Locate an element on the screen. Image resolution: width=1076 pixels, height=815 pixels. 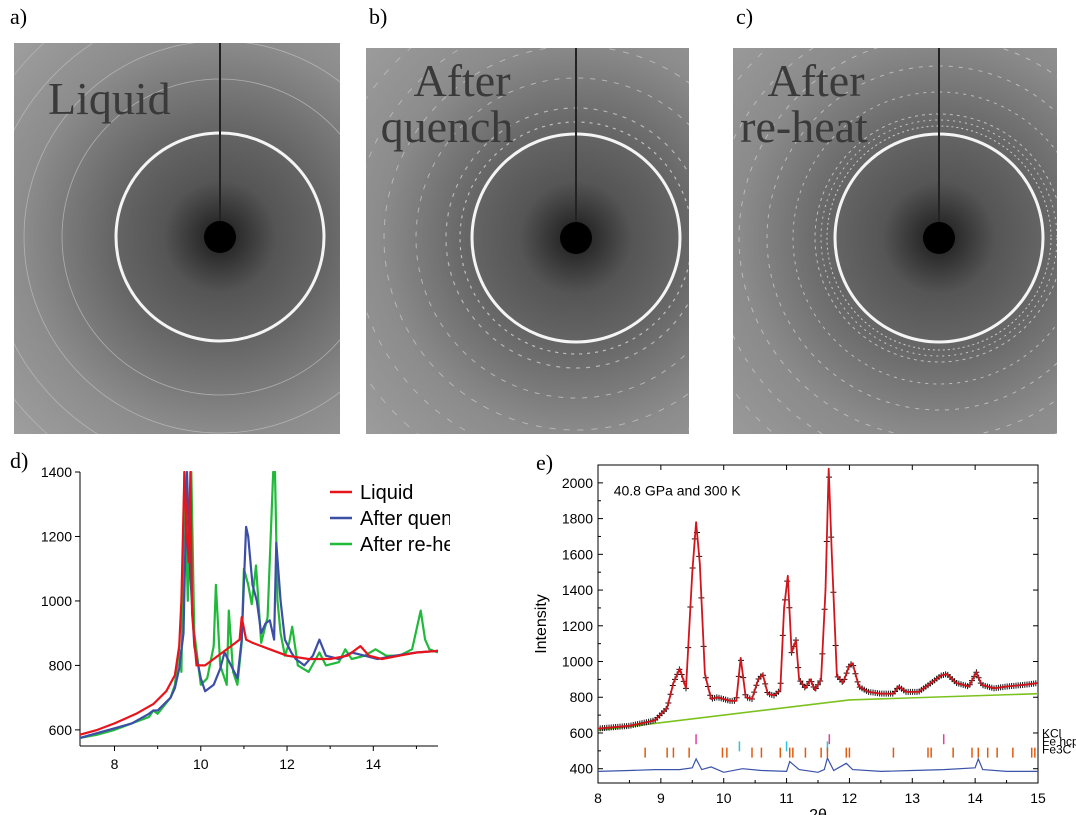
series-line-liquid is located at coordinates (259, 603).